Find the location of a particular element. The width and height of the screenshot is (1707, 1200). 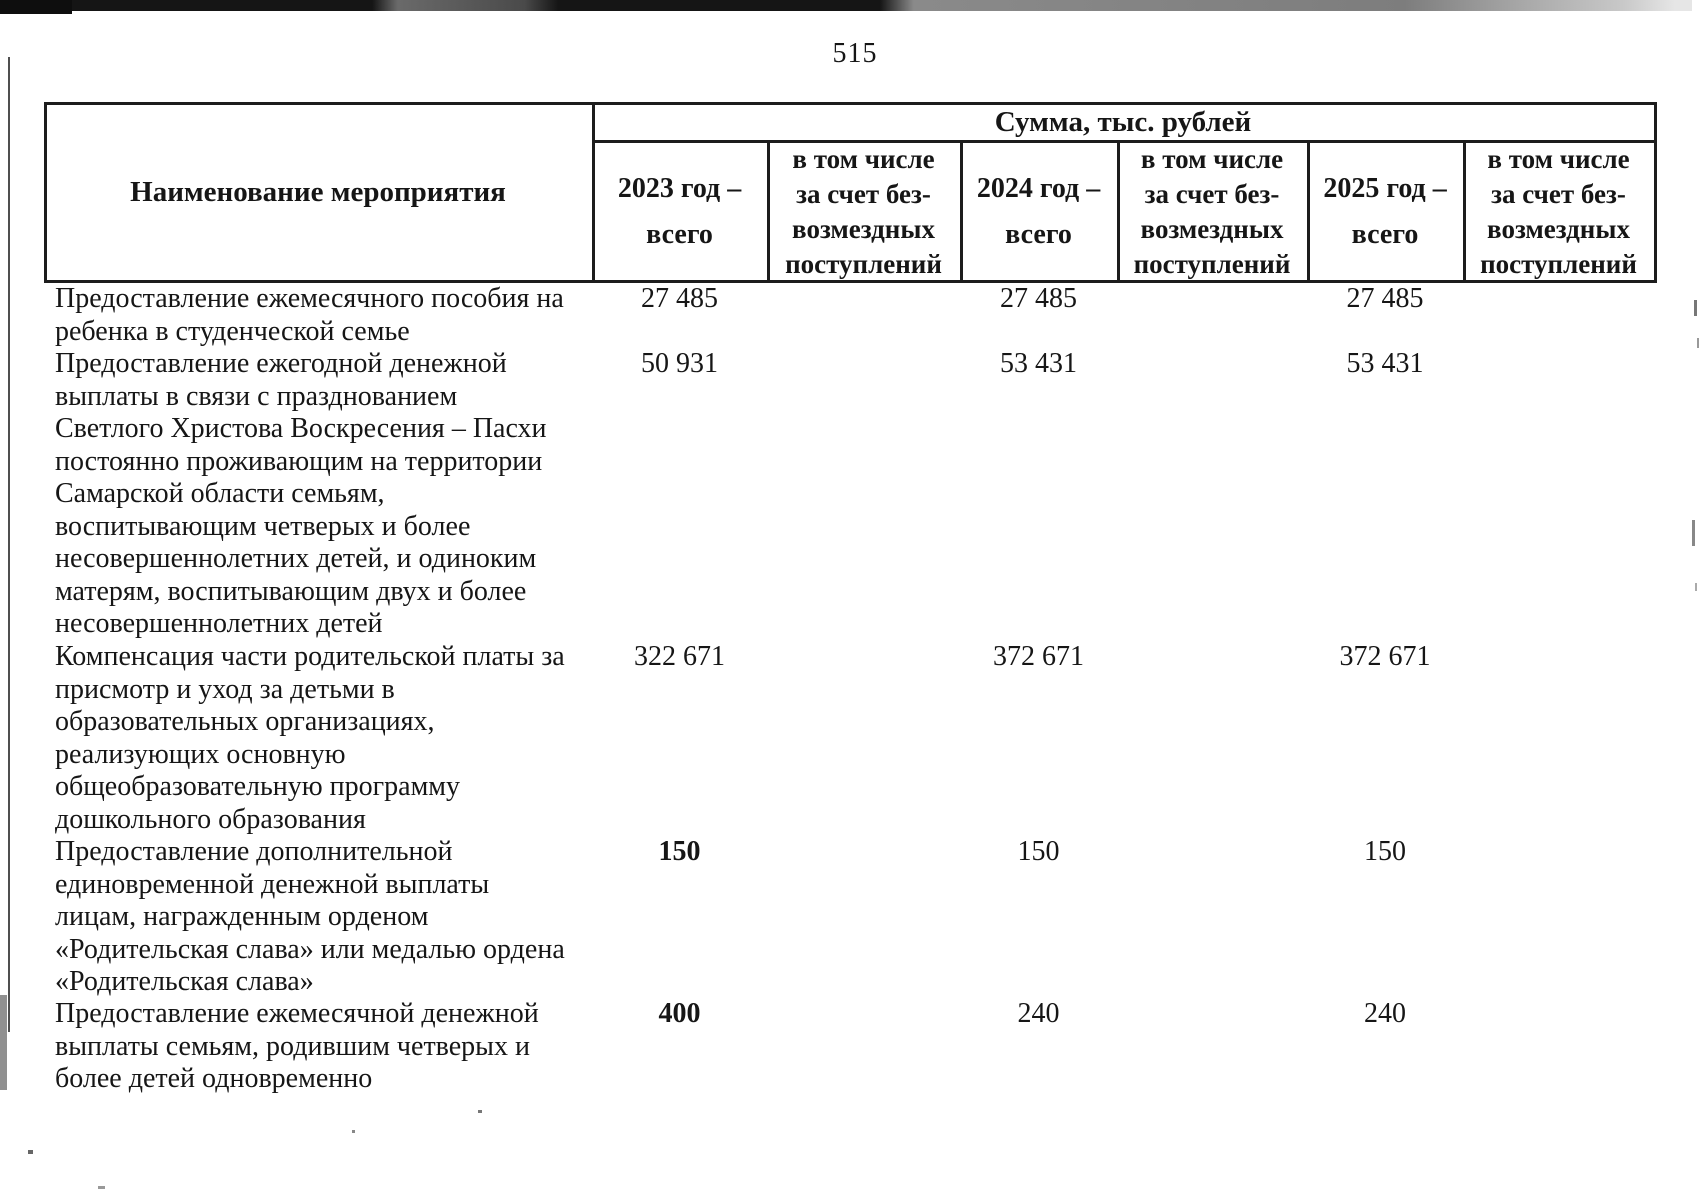

row-name-line: выплаты в связи с празднованием is located at coordinates (256, 396).